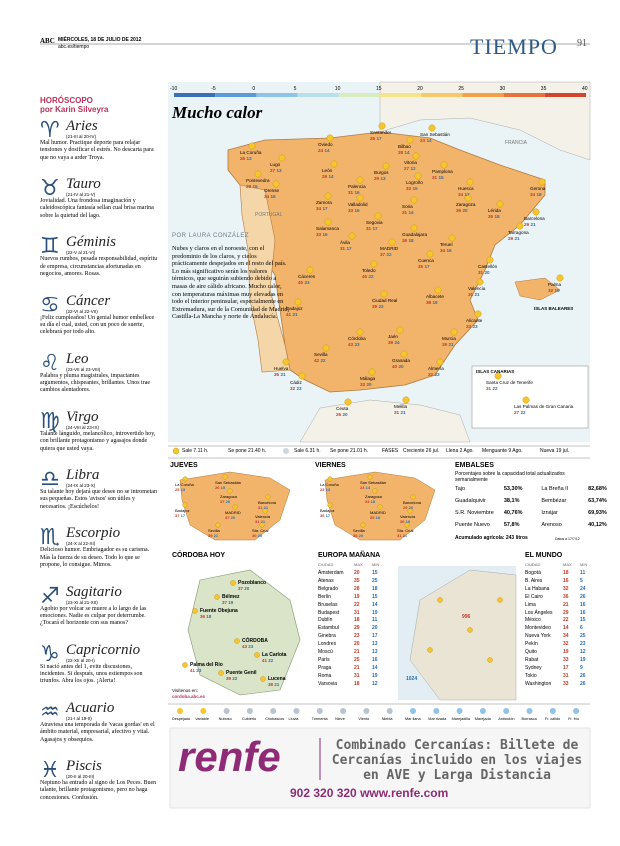  Describe the element at coordinates (326, 564) in the screenshot. I see `table-head: CIUDAD` at that location.